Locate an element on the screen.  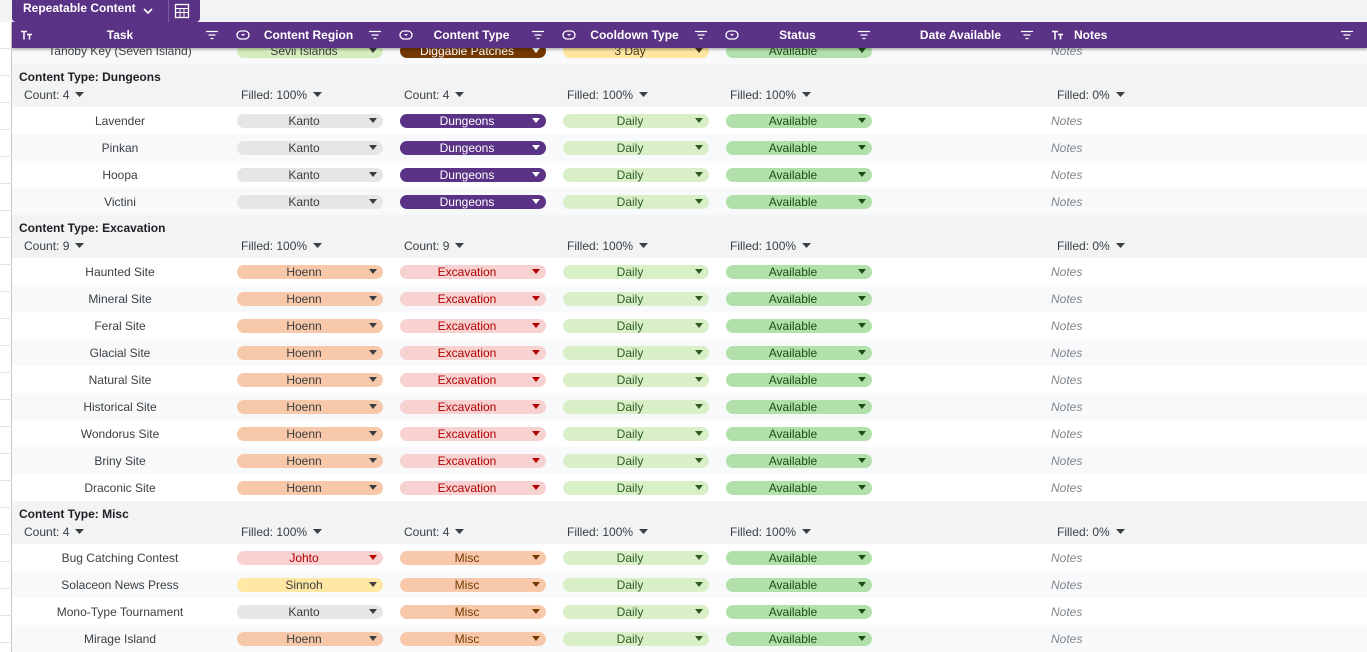
table-icon is located at coordinates (182, 11).